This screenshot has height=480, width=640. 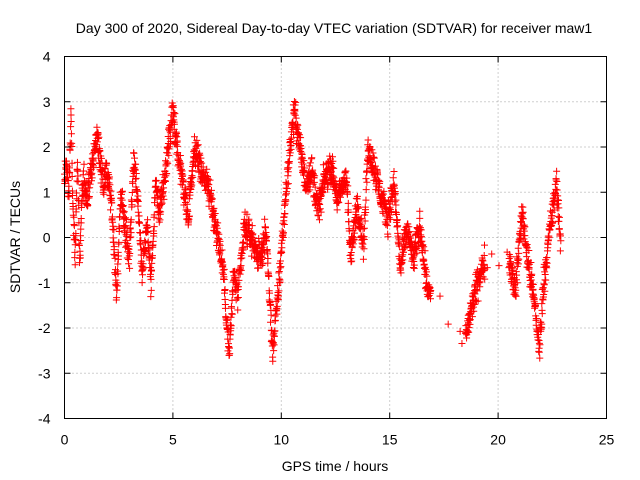 What do you see at coordinates (65, 440) in the screenshot?
I see `x-tick-label: 0` at bounding box center [65, 440].